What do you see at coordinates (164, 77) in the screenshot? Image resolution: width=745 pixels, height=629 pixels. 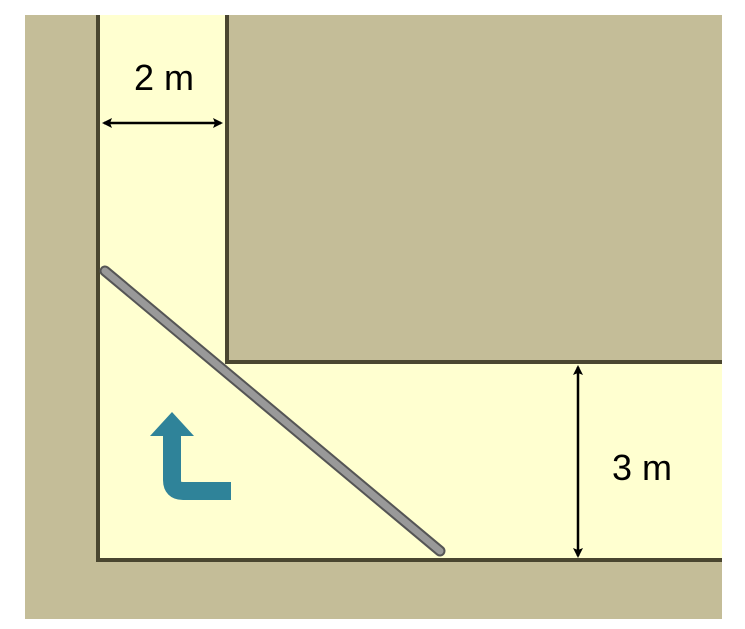 I see `vertical-corridor-width-label: 2 m` at bounding box center [164, 77].